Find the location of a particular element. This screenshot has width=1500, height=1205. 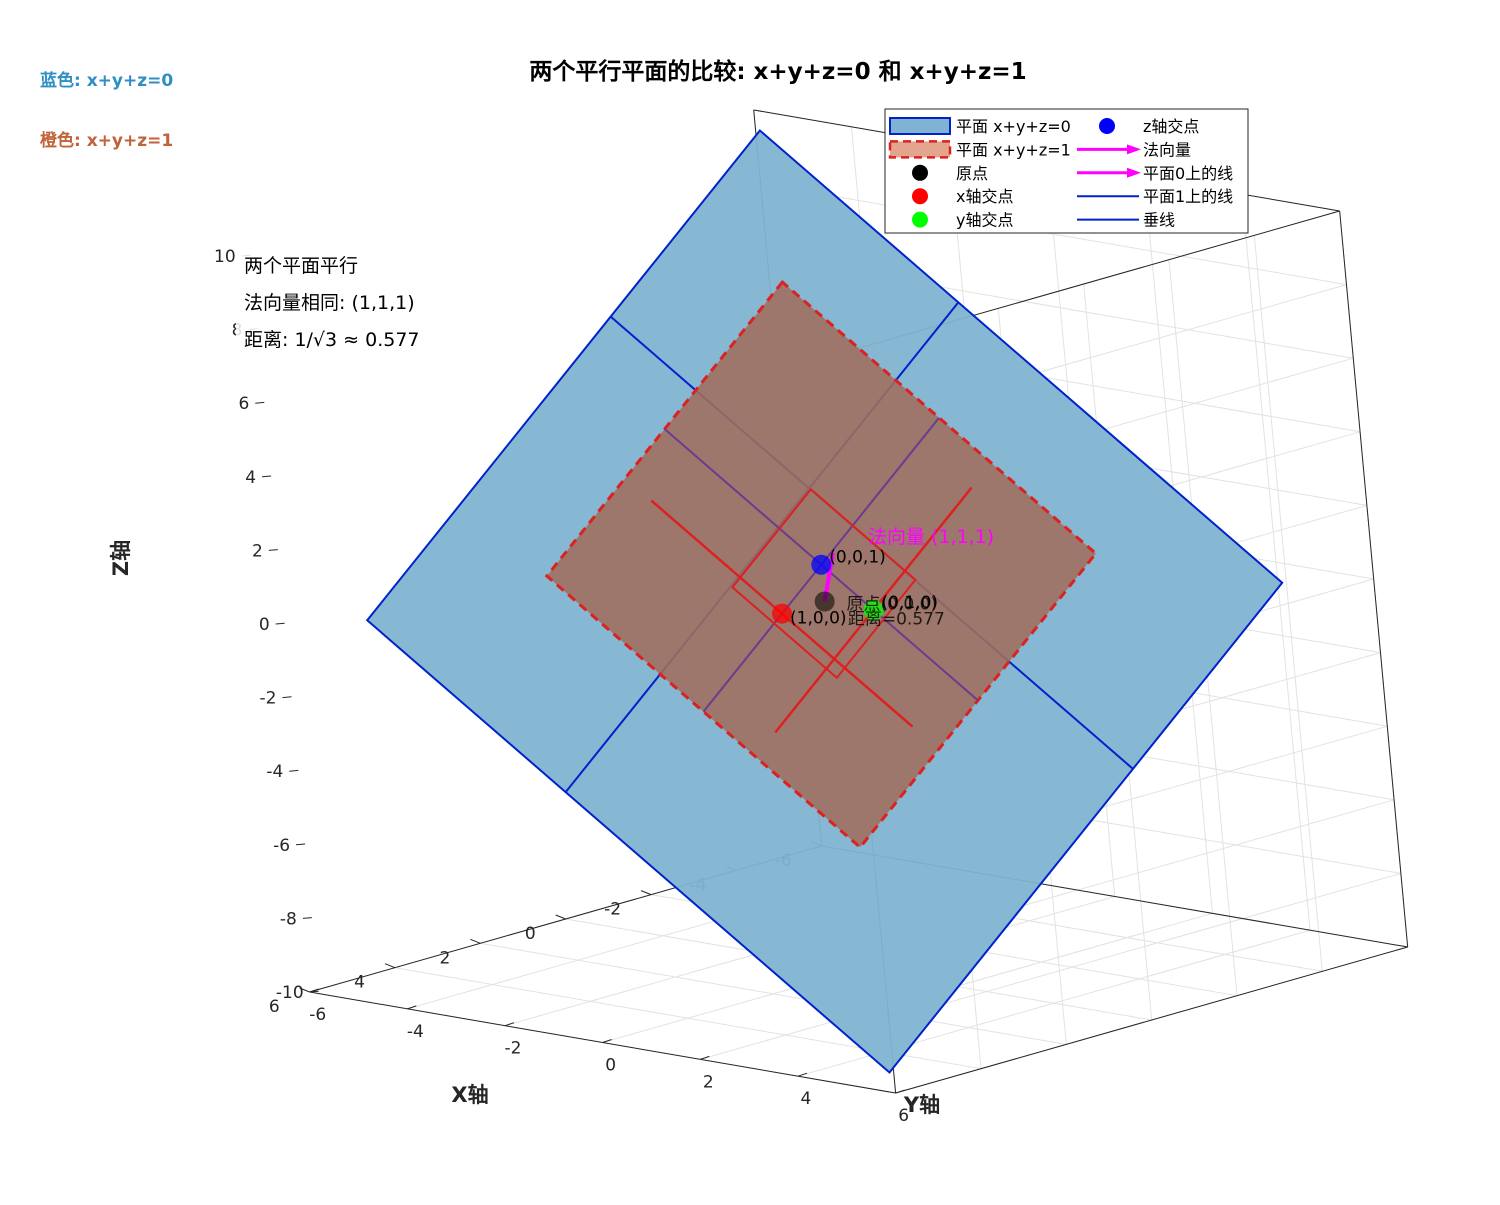

x-tick-label: -2 is located at coordinates (612, 910).